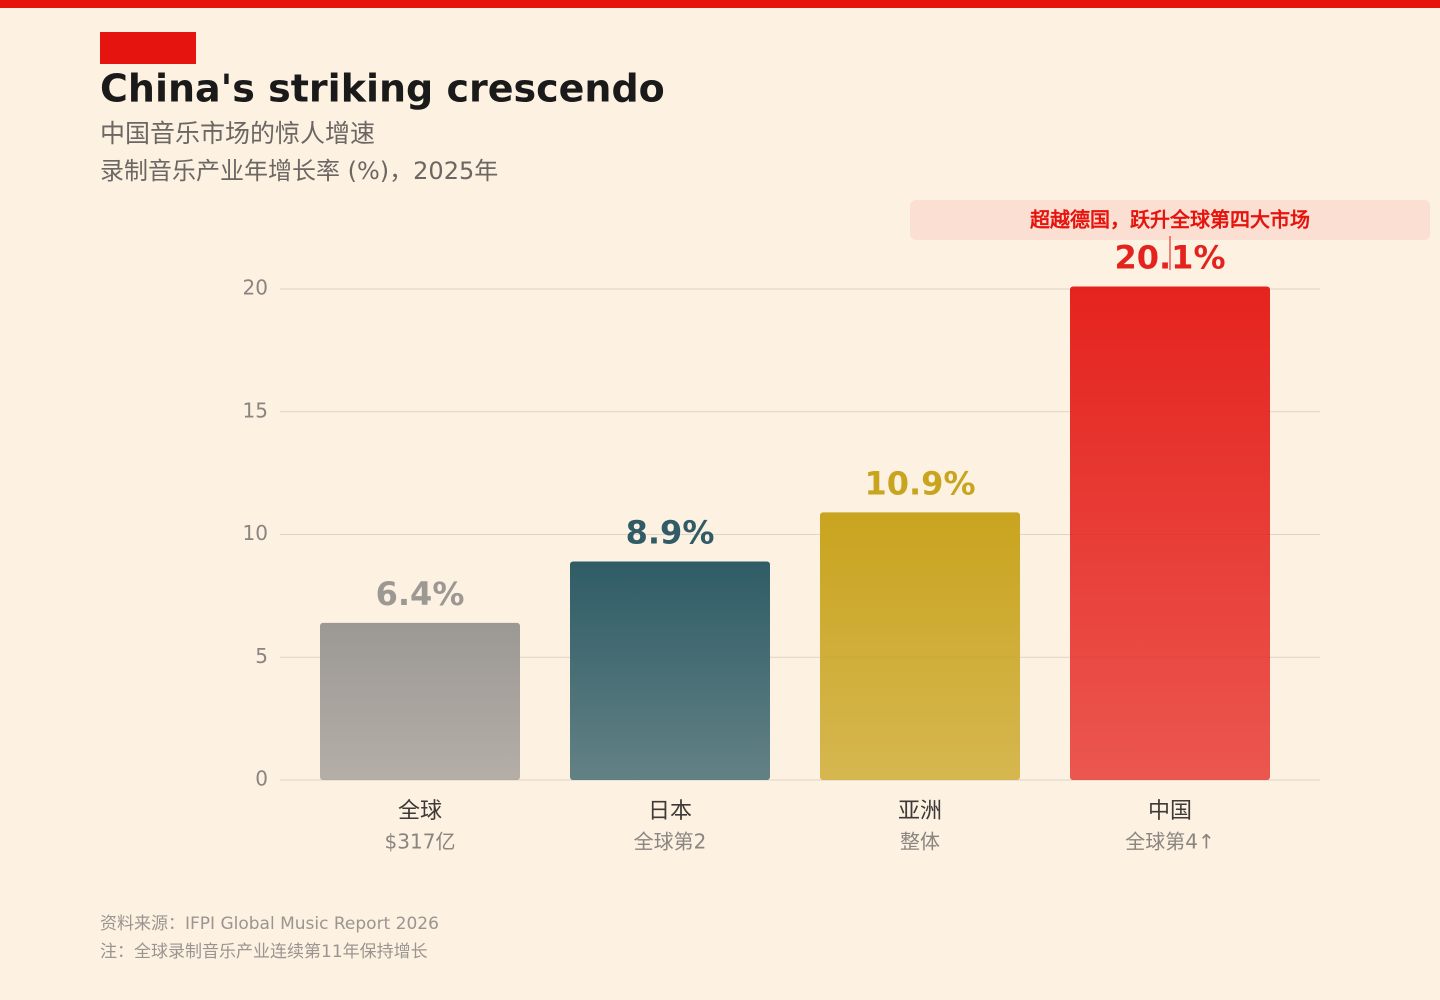  What do you see at coordinates (920, 842) in the screenshot?
I see `x-tick-note: 整体` at bounding box center [920, 842].